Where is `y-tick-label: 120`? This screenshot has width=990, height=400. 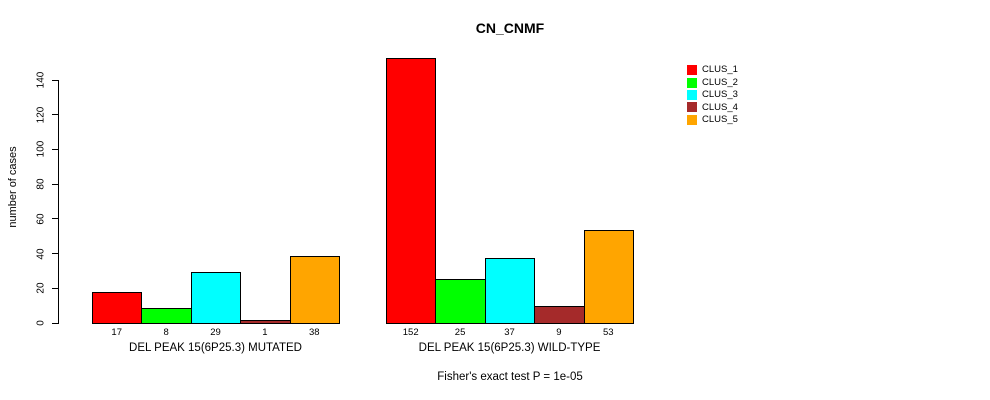
y-tick-label: 120 is located at coordinates (41, 115).